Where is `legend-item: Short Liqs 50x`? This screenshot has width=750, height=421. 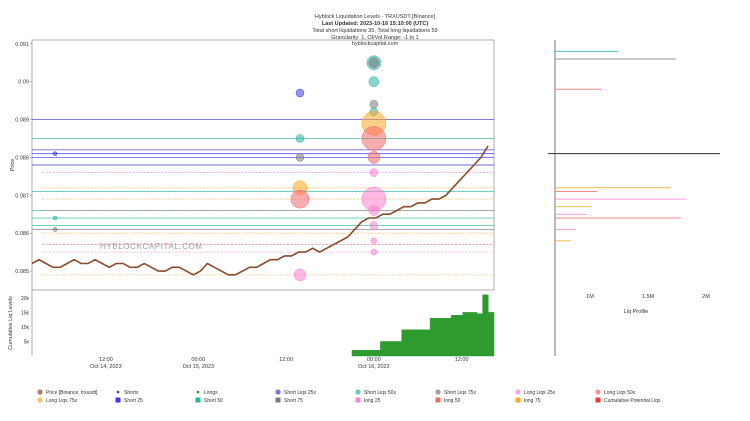
legend-item: Short Liqs 50x is located at coordinates (375, 392).